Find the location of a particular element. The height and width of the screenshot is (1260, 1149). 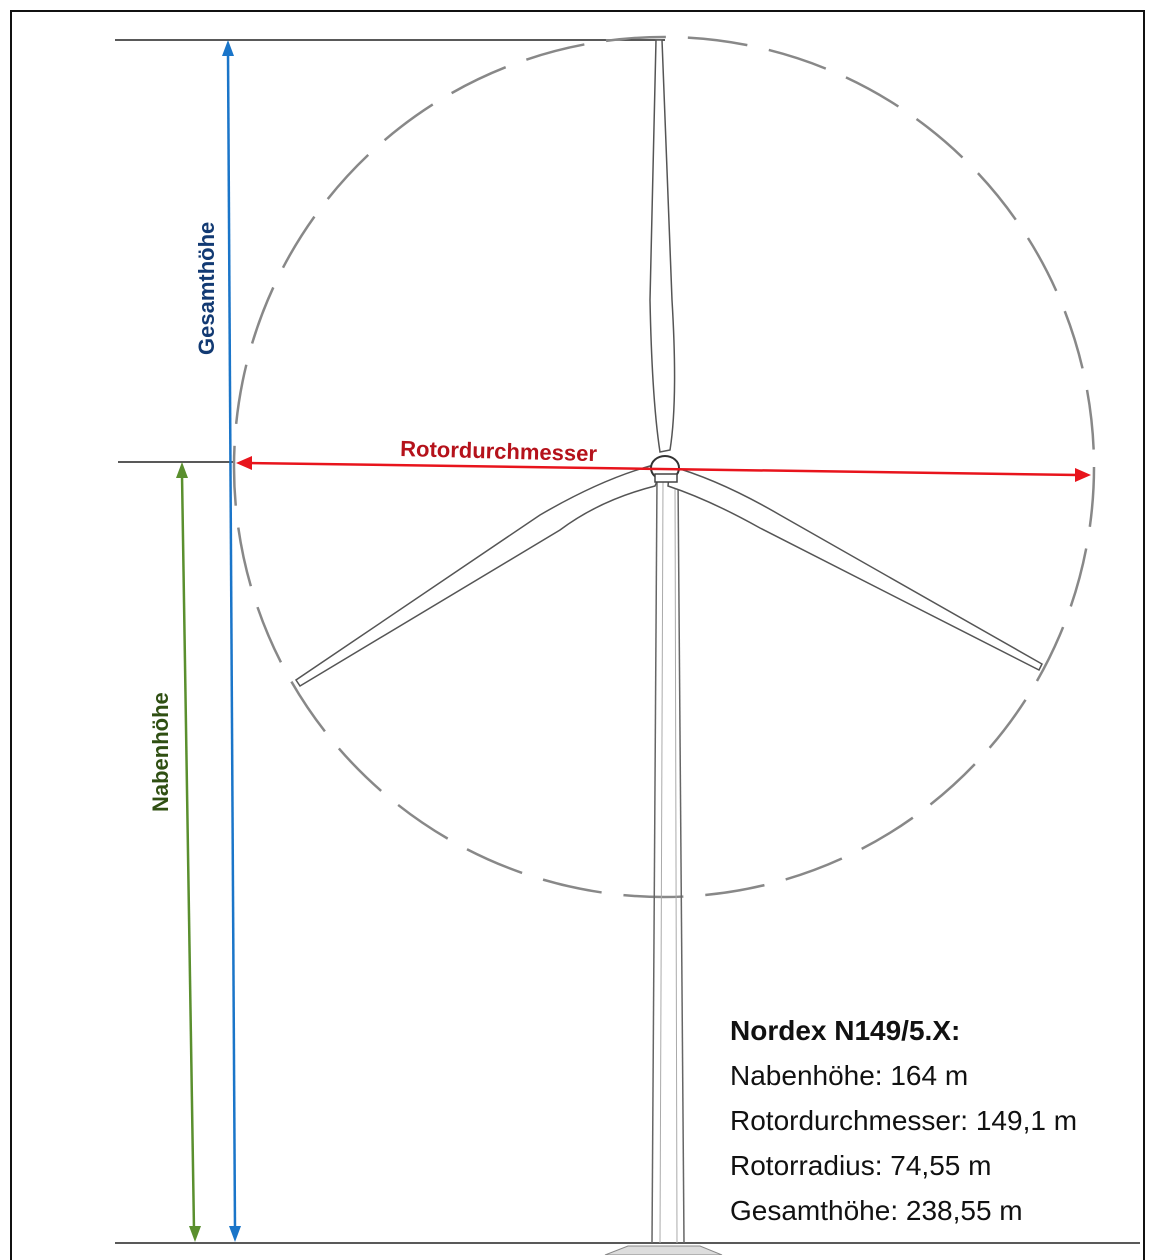

foundation is located at coordinates (663, 1250).